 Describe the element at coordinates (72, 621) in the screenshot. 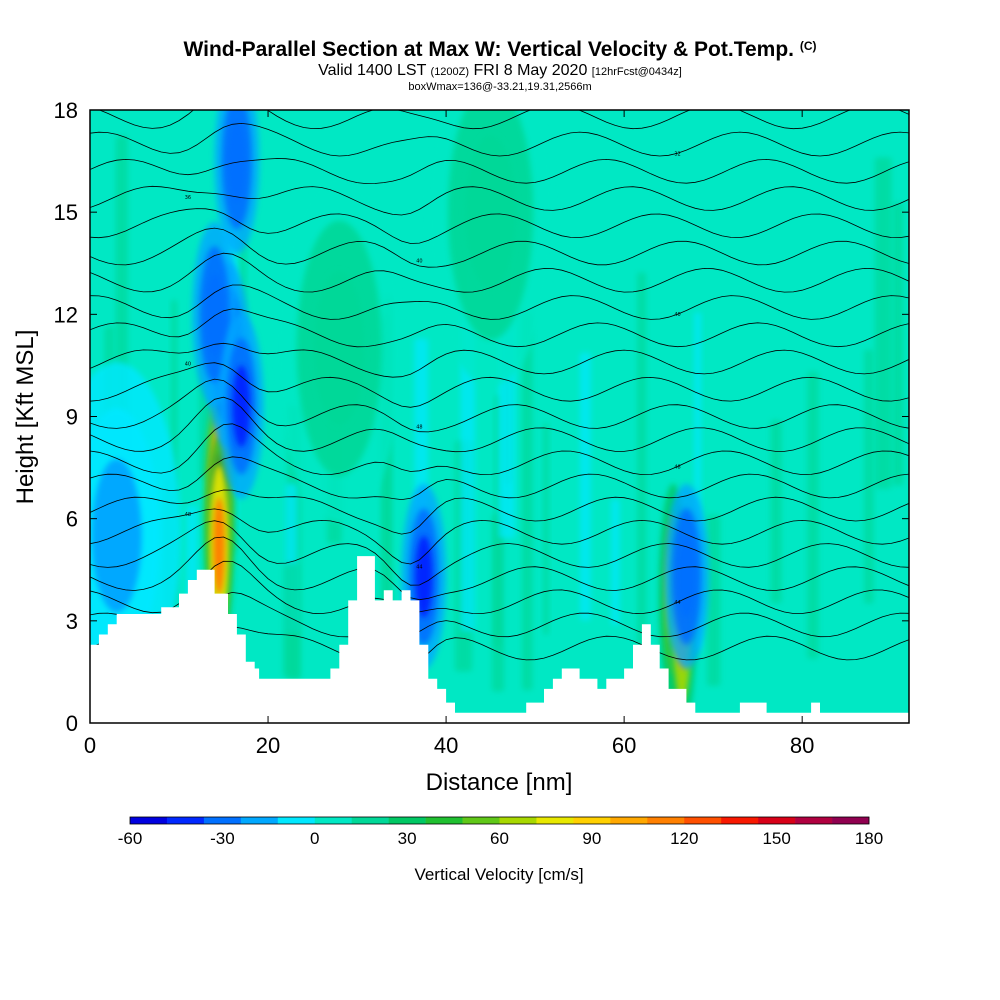

I see `y-tick-label: 3` at that location.